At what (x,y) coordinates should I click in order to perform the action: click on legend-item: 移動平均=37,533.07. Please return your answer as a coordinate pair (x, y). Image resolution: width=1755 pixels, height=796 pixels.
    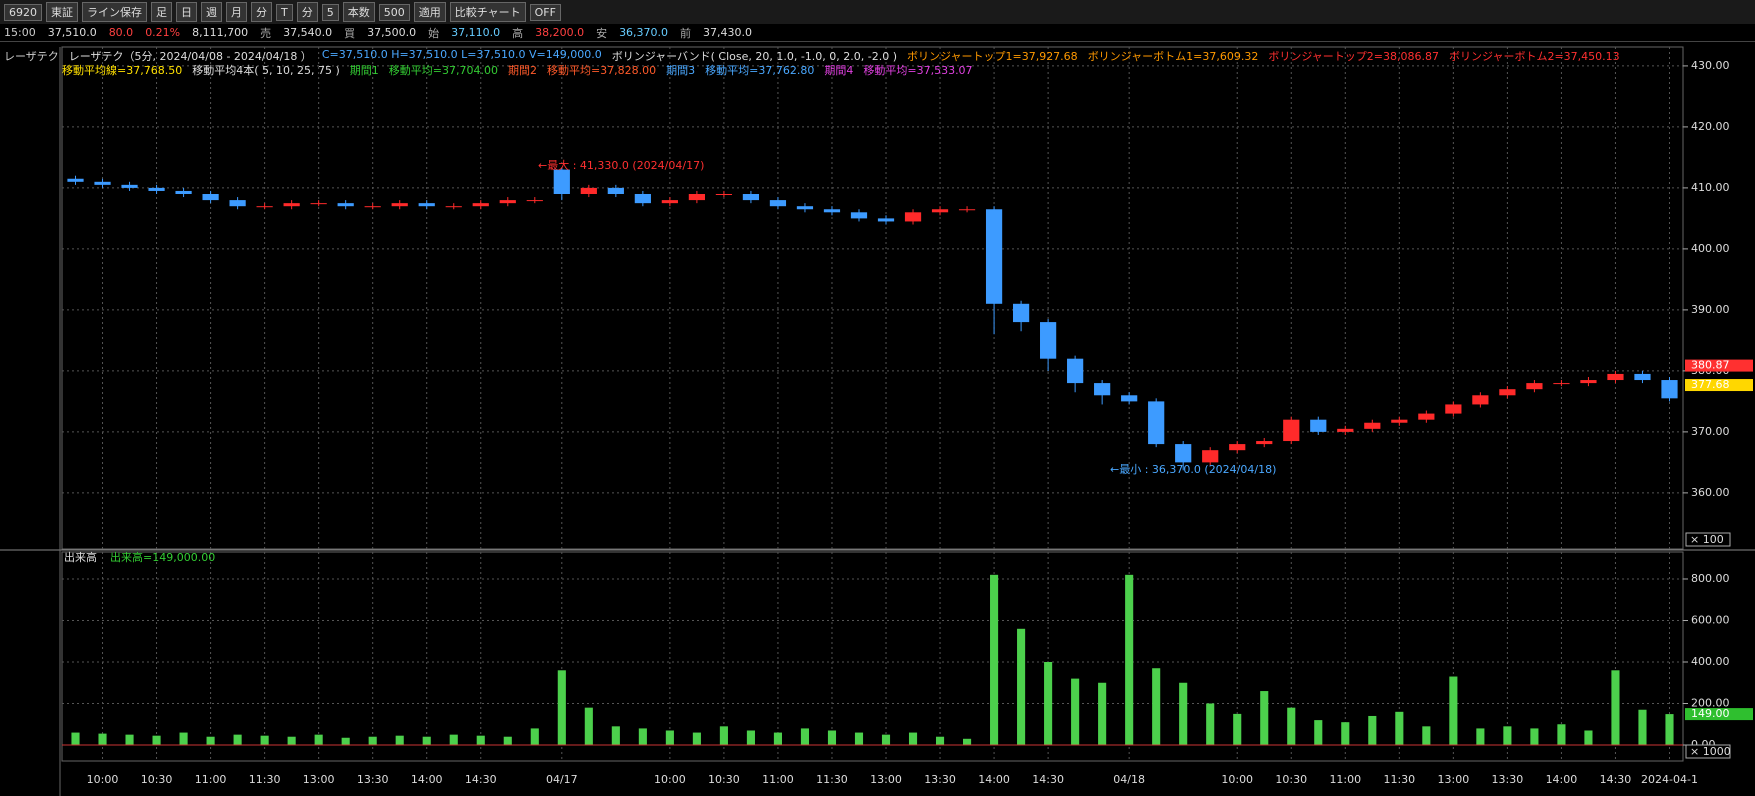
    Looking at the image, I should click on (918, 70).